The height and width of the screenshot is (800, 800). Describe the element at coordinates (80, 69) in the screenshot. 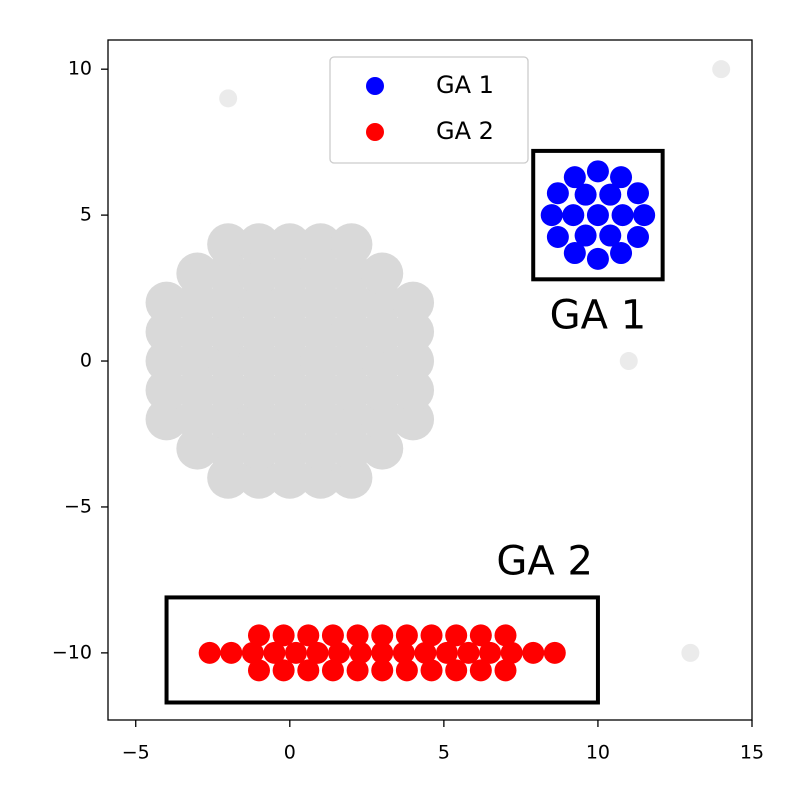

I see `y-tick-label: 10` at that location.